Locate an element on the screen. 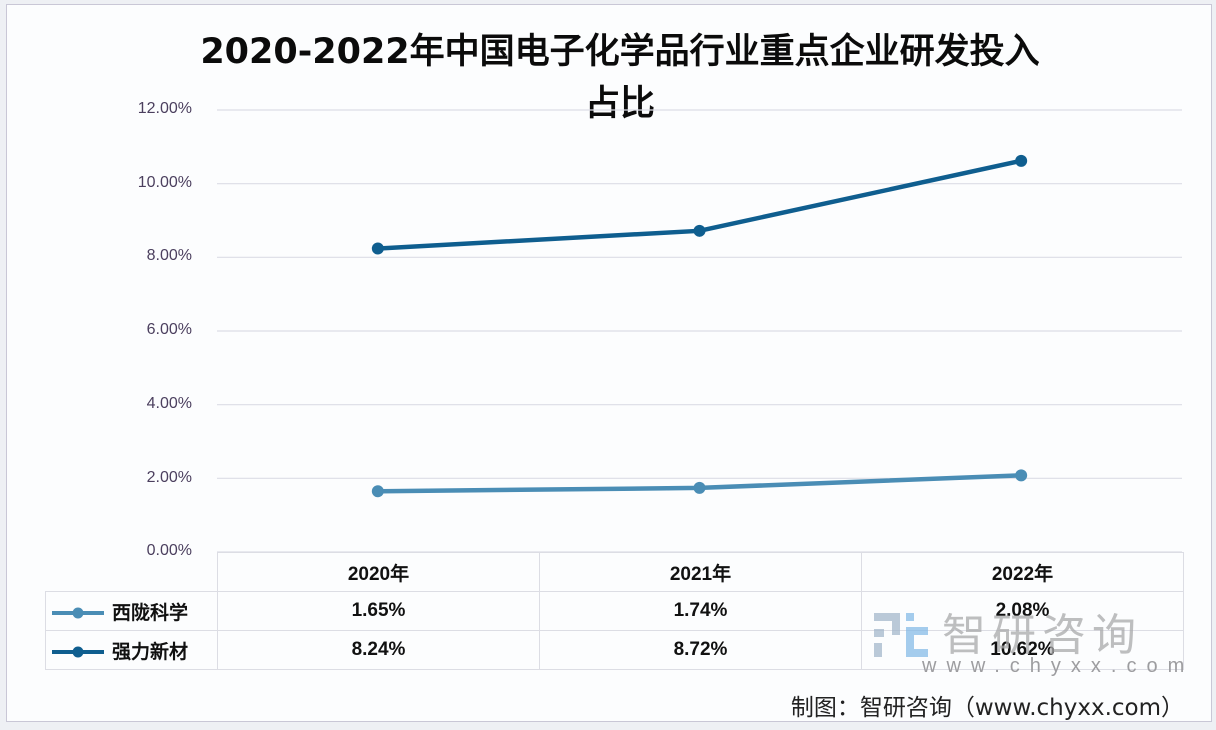 The height and width of the screenshot is (730, 1216). table-header-row: 2020年 2021年 2022年 is located at coordinates (615, 572).